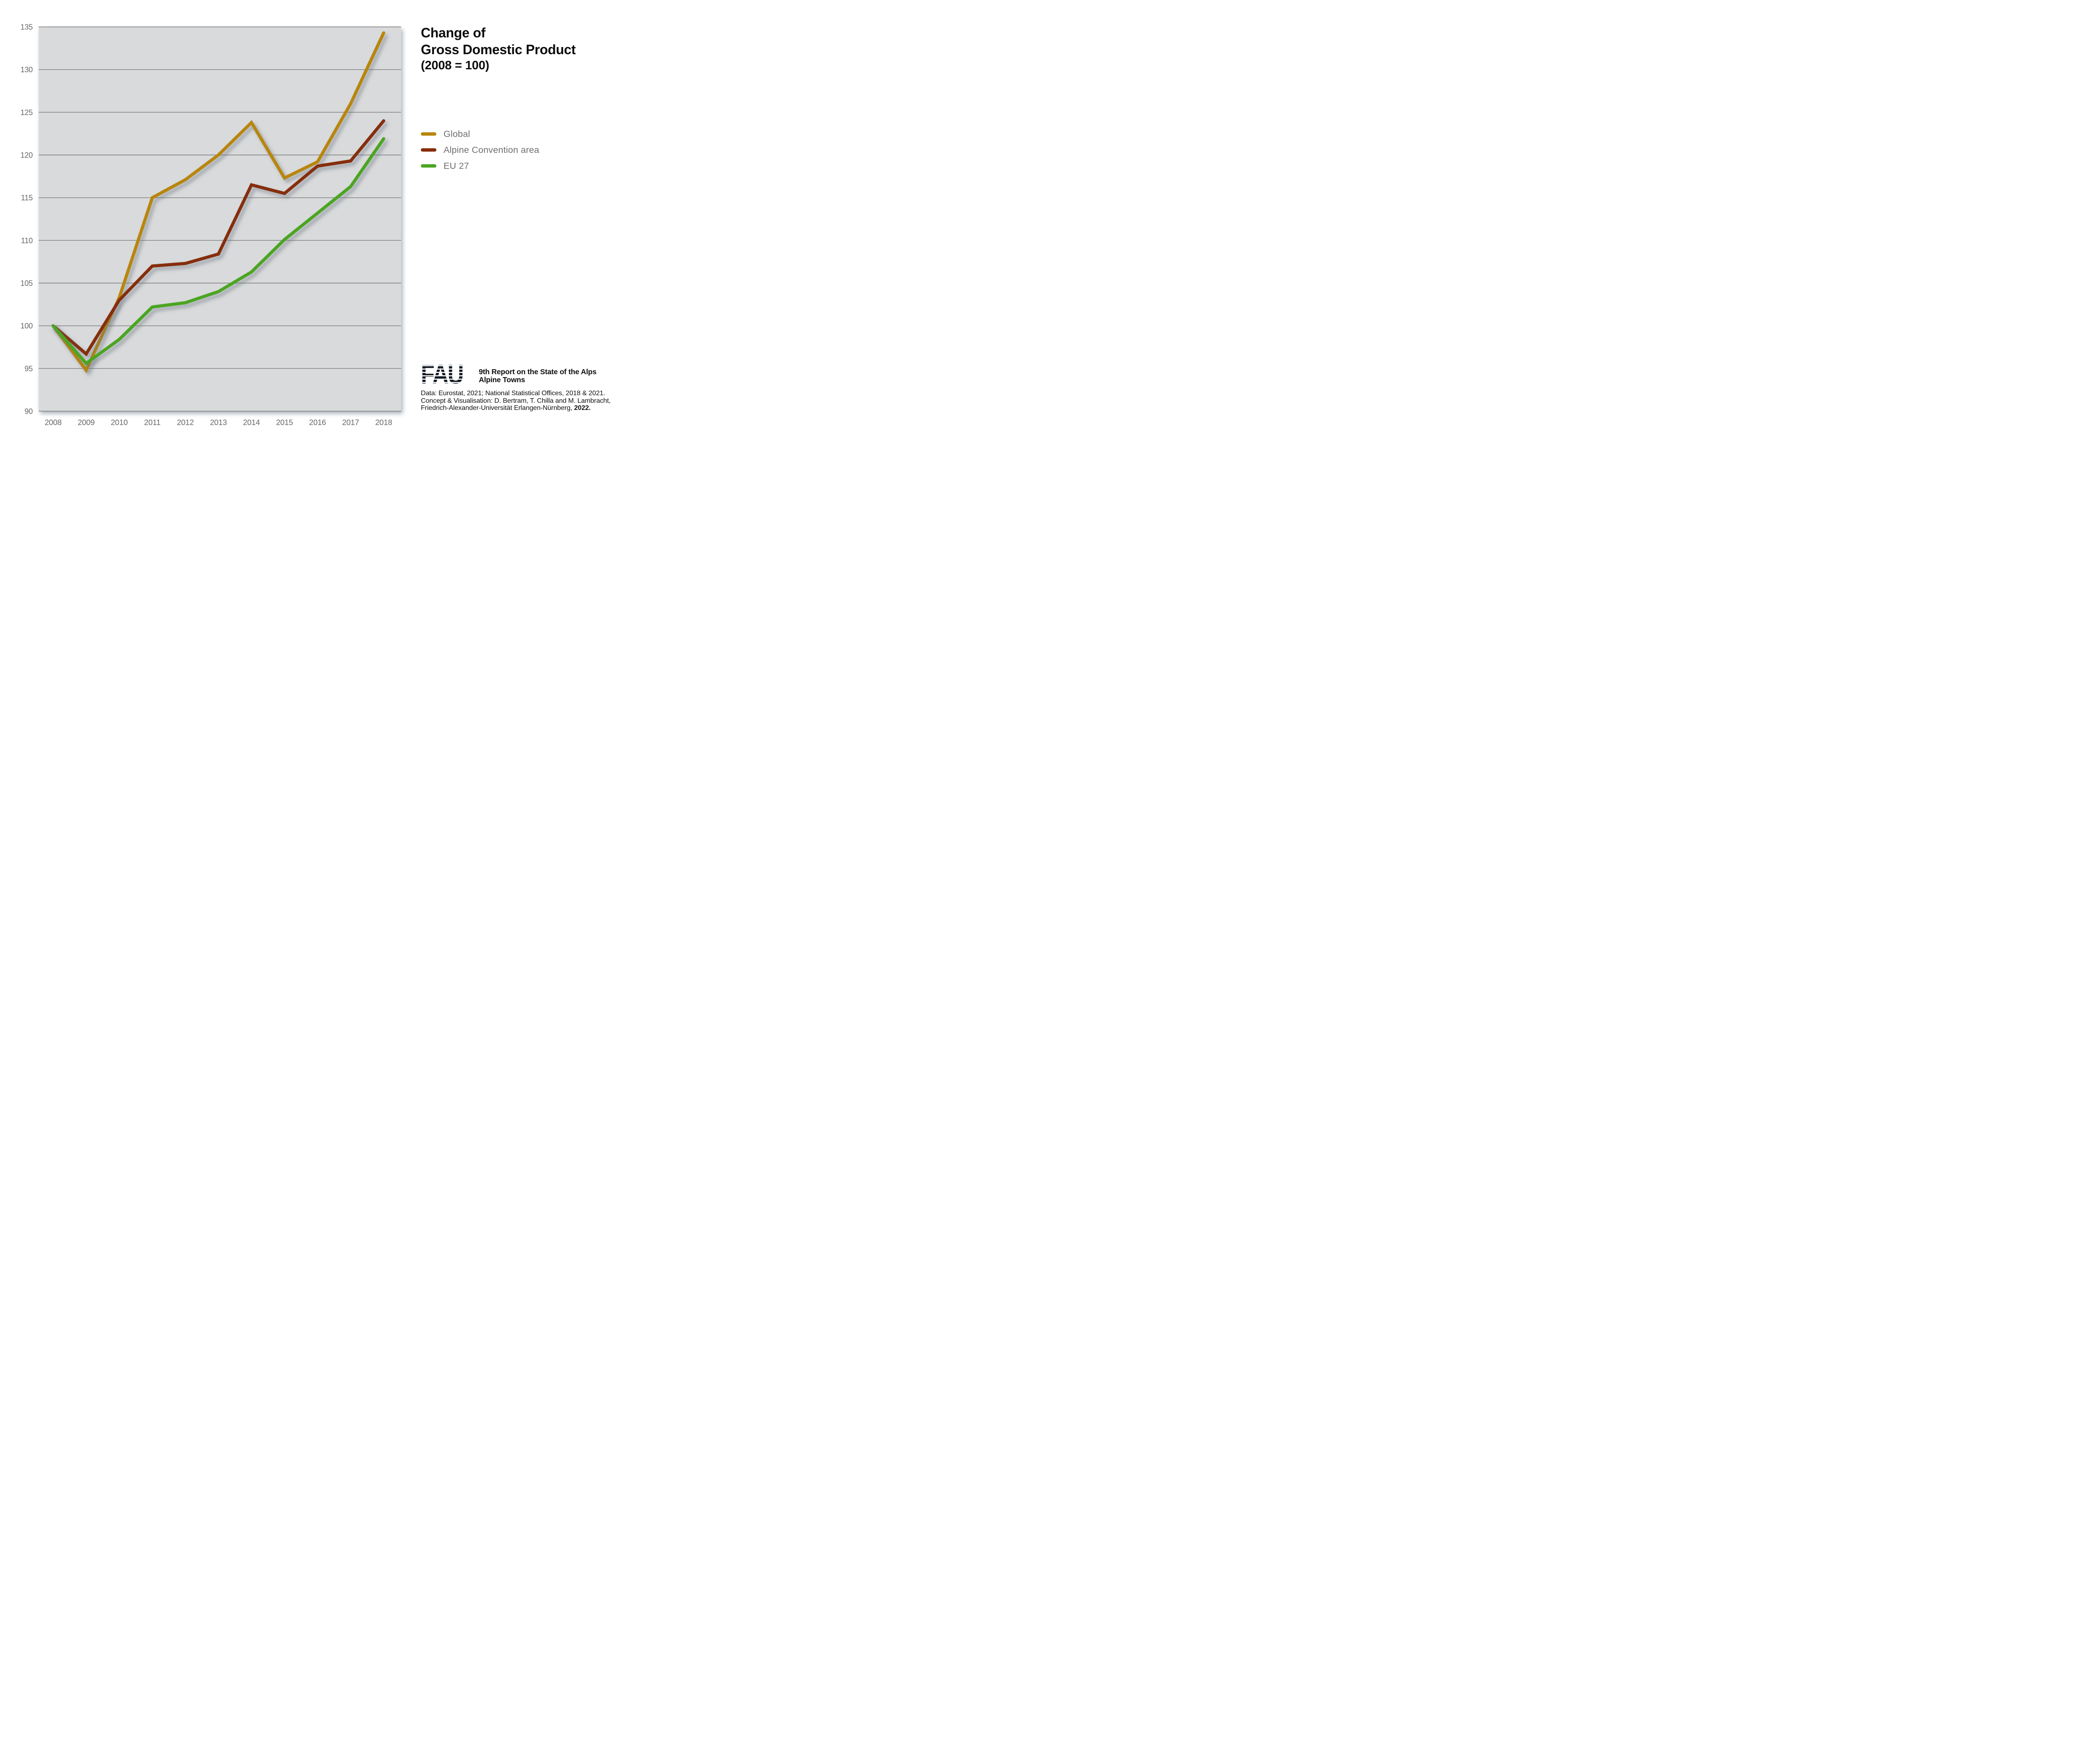  Describe the element at coordinates (185, 422) in the screenshot. I see `x-tick-label-2012: 2012` at that location.